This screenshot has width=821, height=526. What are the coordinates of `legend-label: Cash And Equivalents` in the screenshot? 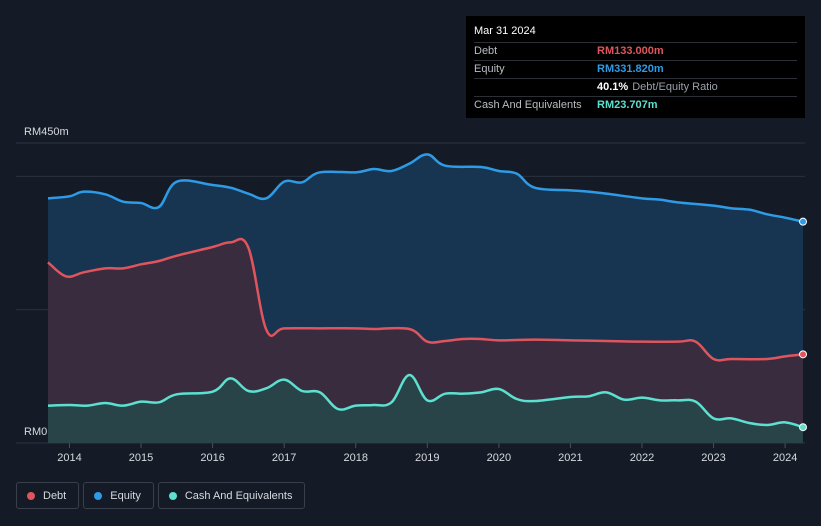 It's located at (238, 495).